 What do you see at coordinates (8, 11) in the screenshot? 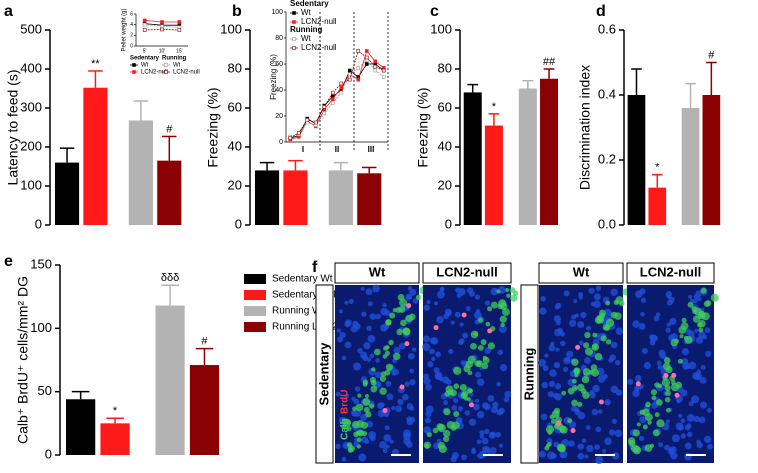
I see `panel-label: a` at bounding box center [8, 11].